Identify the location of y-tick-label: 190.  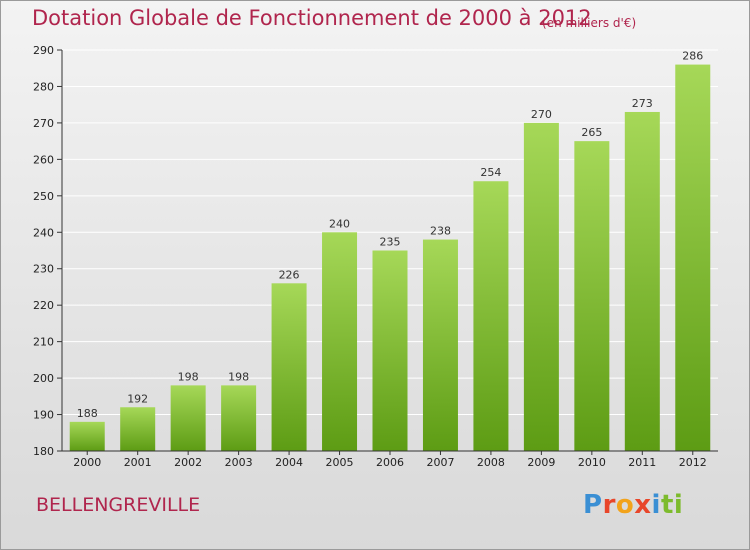
(43, 415).